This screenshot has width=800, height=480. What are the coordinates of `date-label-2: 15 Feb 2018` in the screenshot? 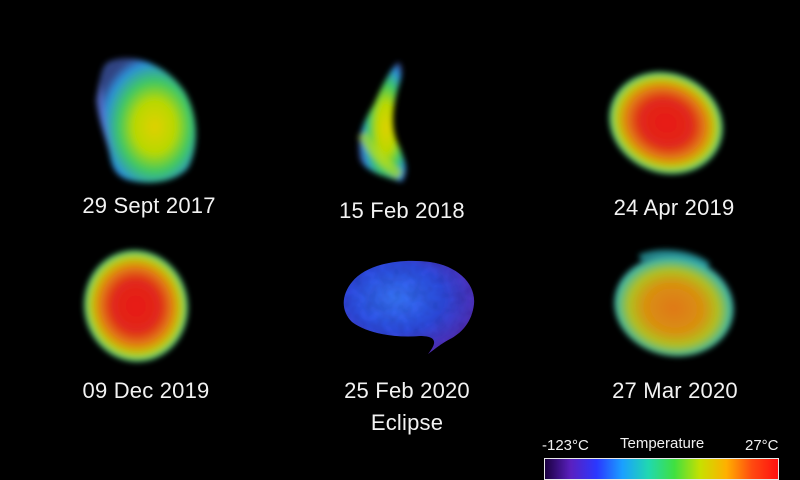 It's located at (402, 210).